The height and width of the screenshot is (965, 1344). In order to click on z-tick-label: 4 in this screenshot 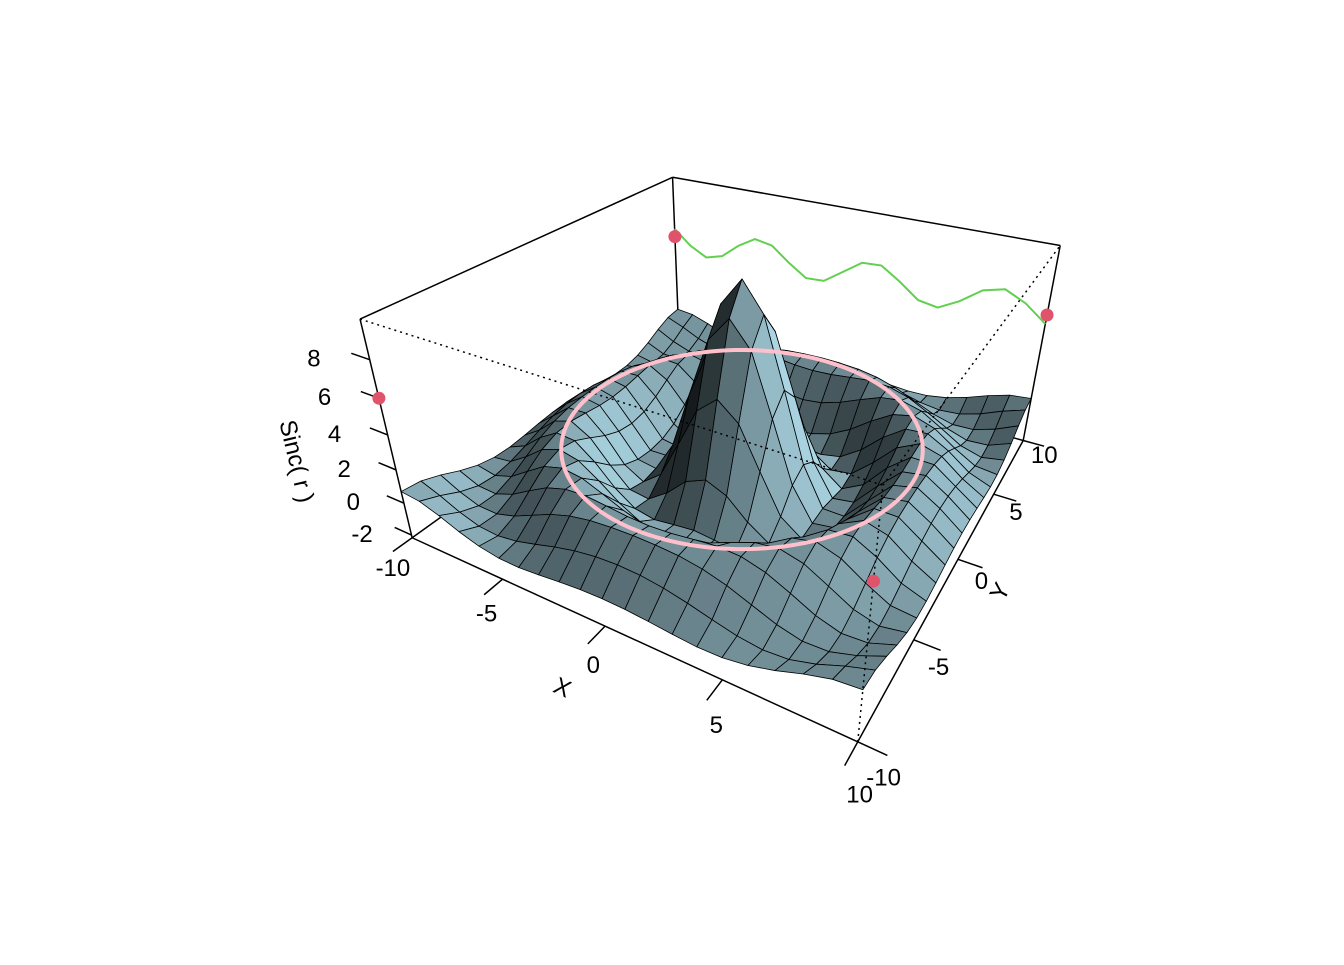, I will do `click(334, 434)`.